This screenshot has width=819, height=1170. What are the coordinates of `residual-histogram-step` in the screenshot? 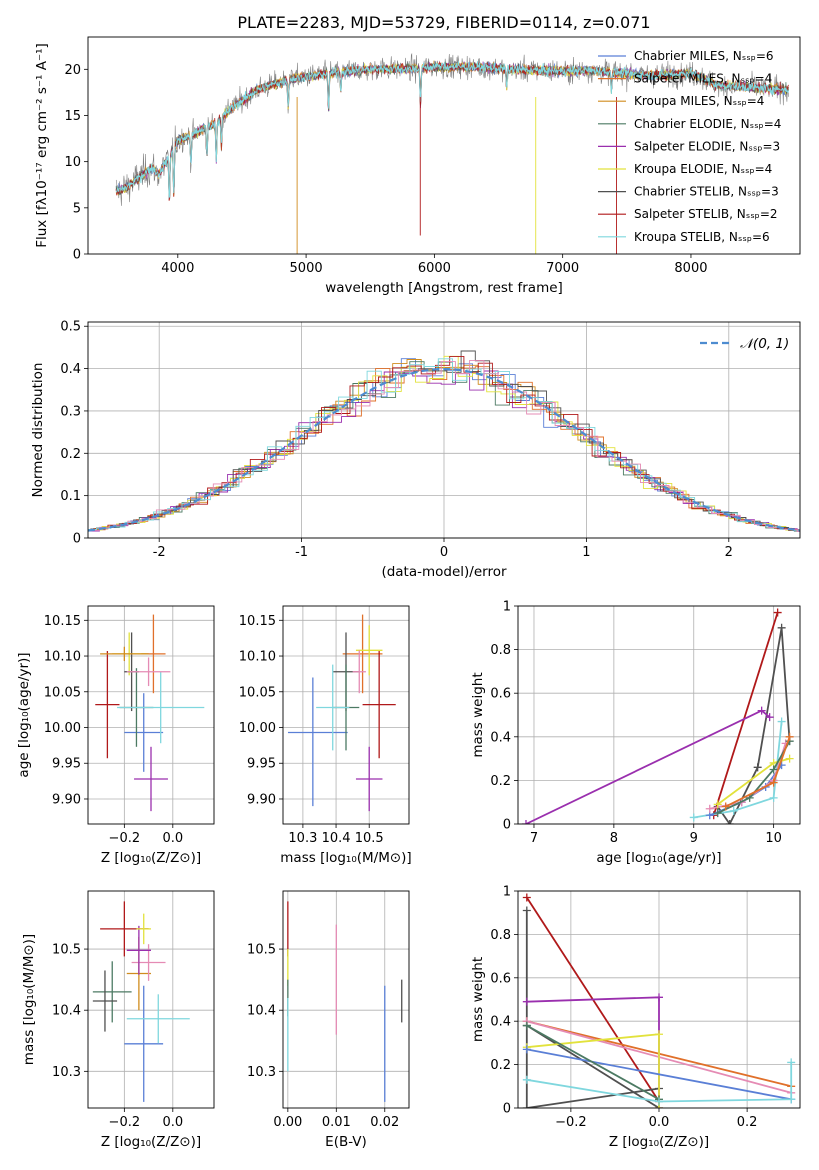 It's located at (444, 440).